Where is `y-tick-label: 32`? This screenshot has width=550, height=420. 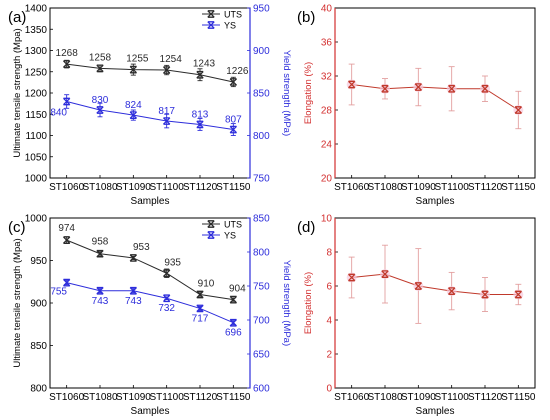 y-tick-label: 32 is located at coordinates (327, 77).